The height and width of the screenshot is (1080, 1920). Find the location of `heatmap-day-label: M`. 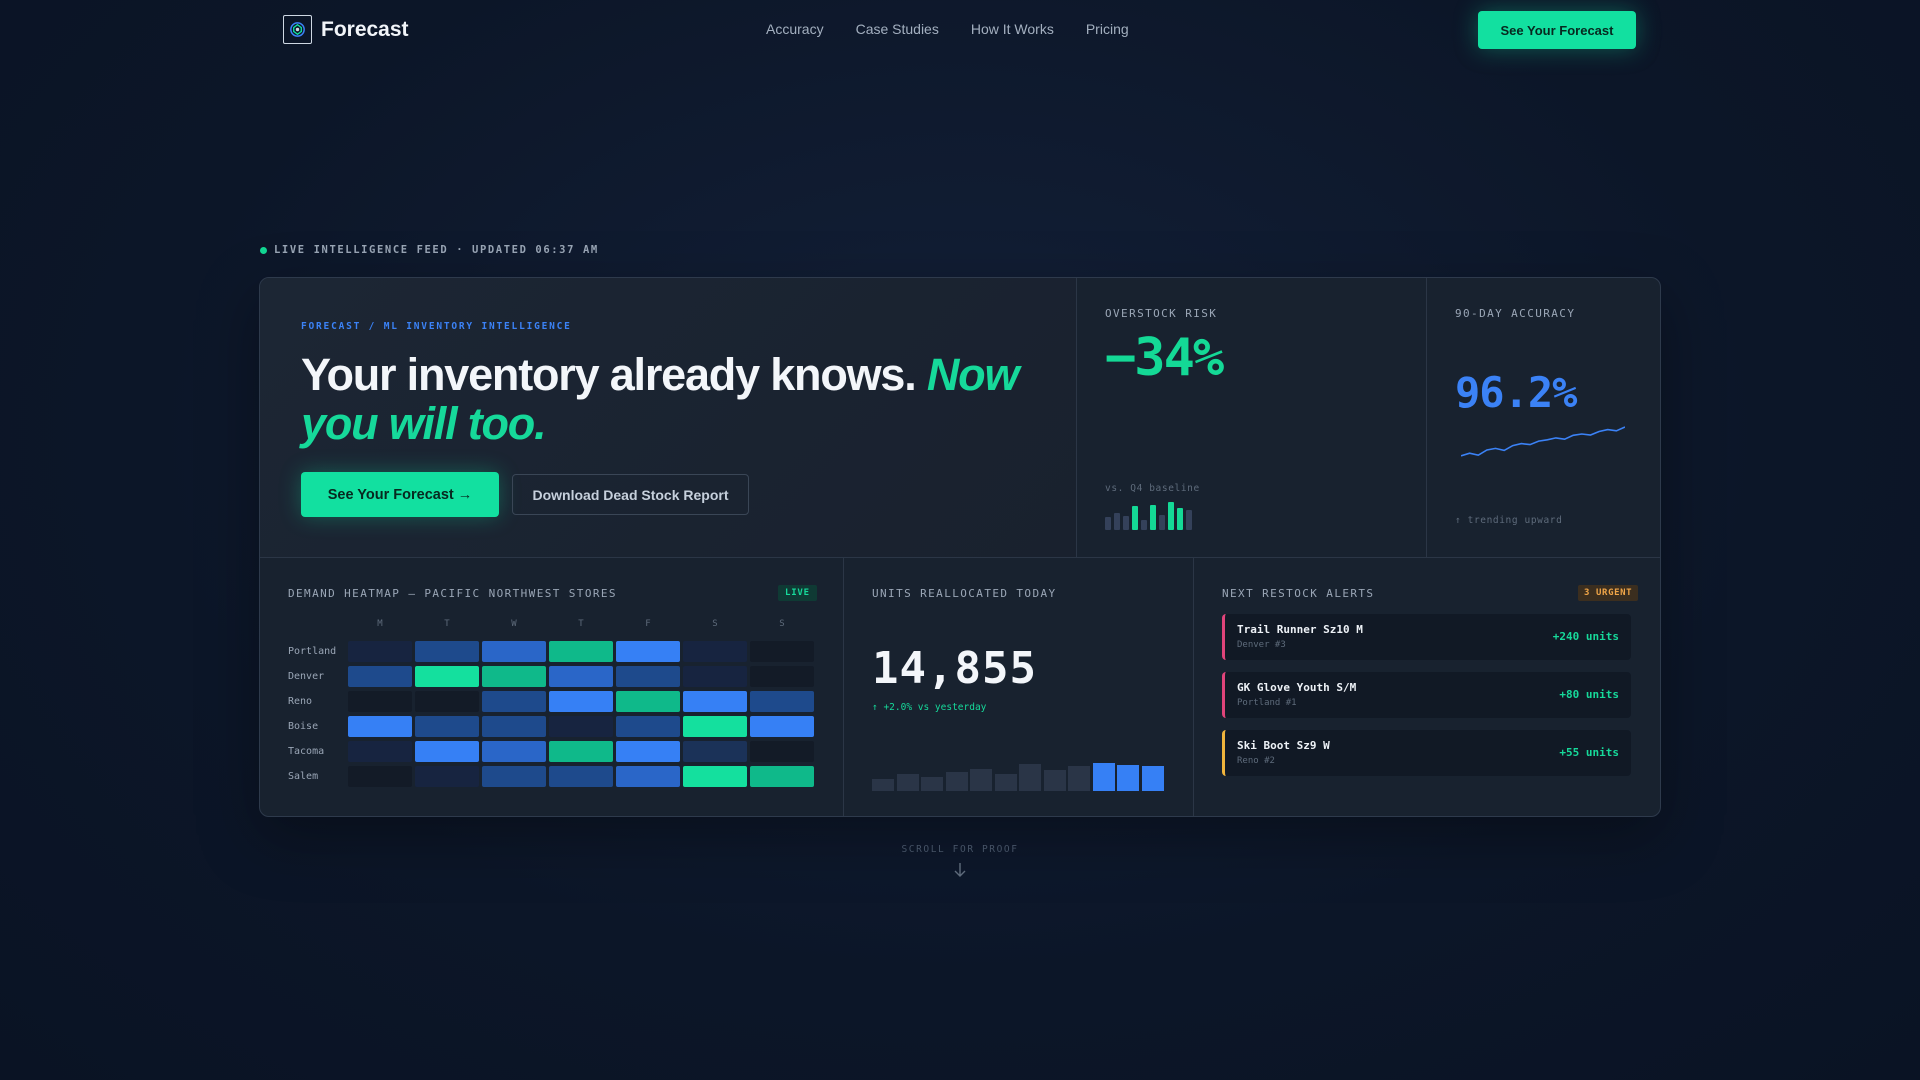

heatmap-day-label: M is located at coordinates (380, 624).